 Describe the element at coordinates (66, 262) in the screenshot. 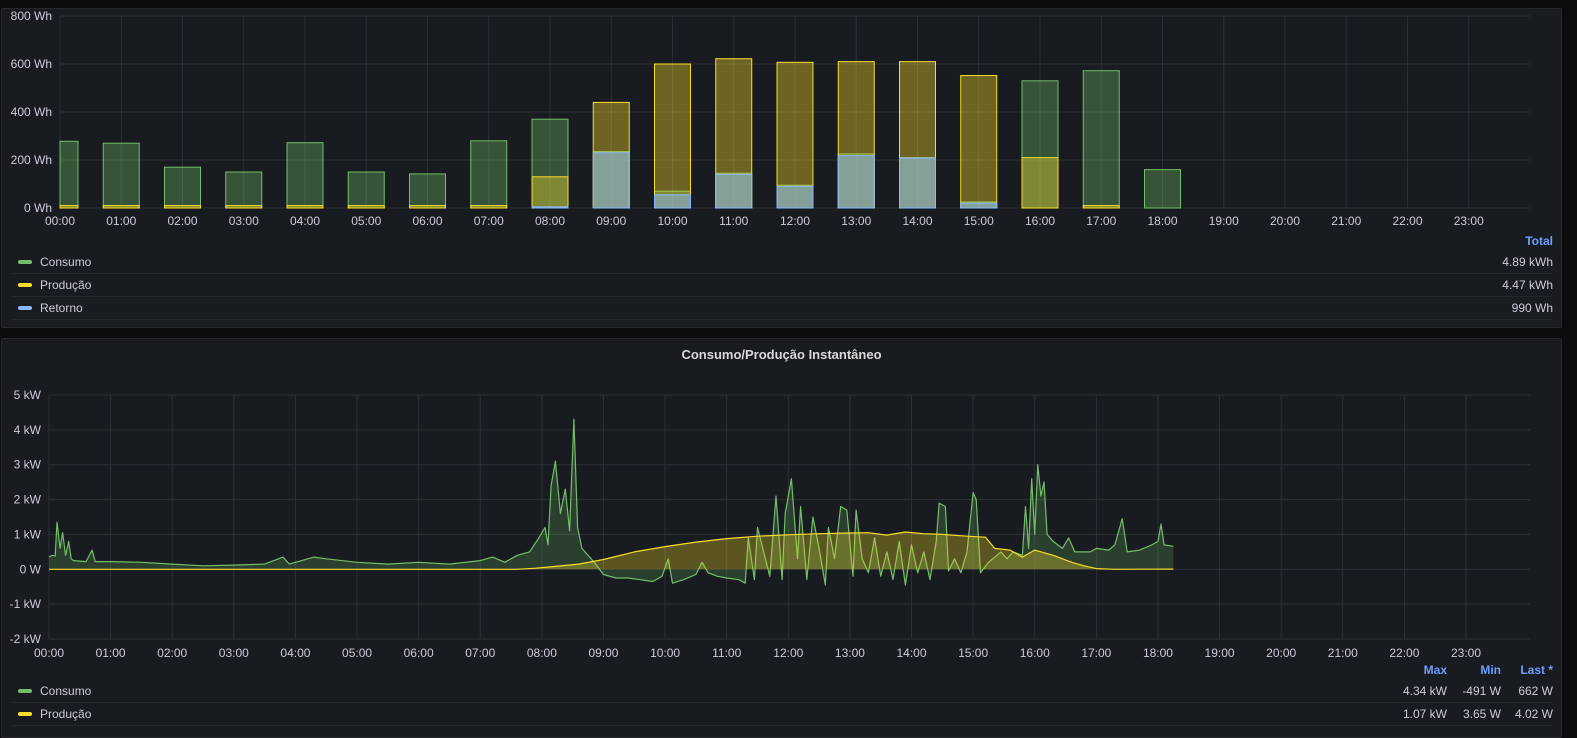

I see `legend-series-name: Consumo` at that location.